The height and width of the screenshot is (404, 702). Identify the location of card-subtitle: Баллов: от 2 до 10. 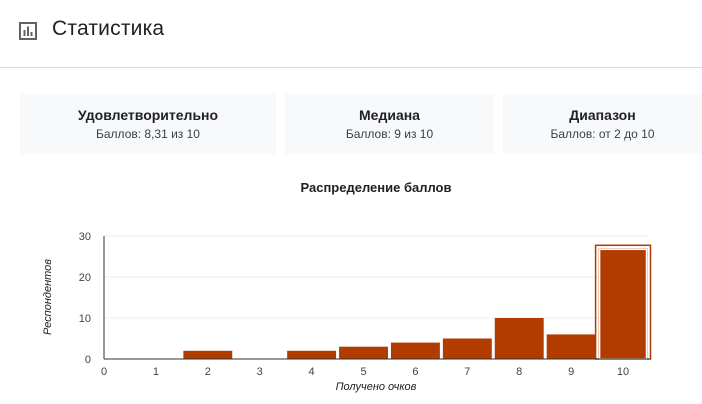
(602, 134).